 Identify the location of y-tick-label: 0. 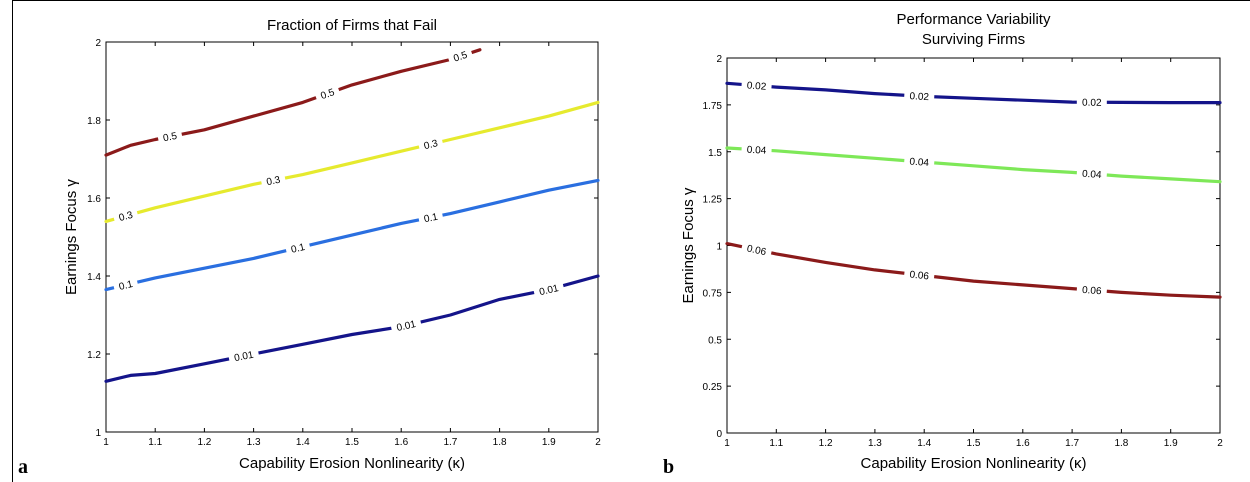
(719, 434).